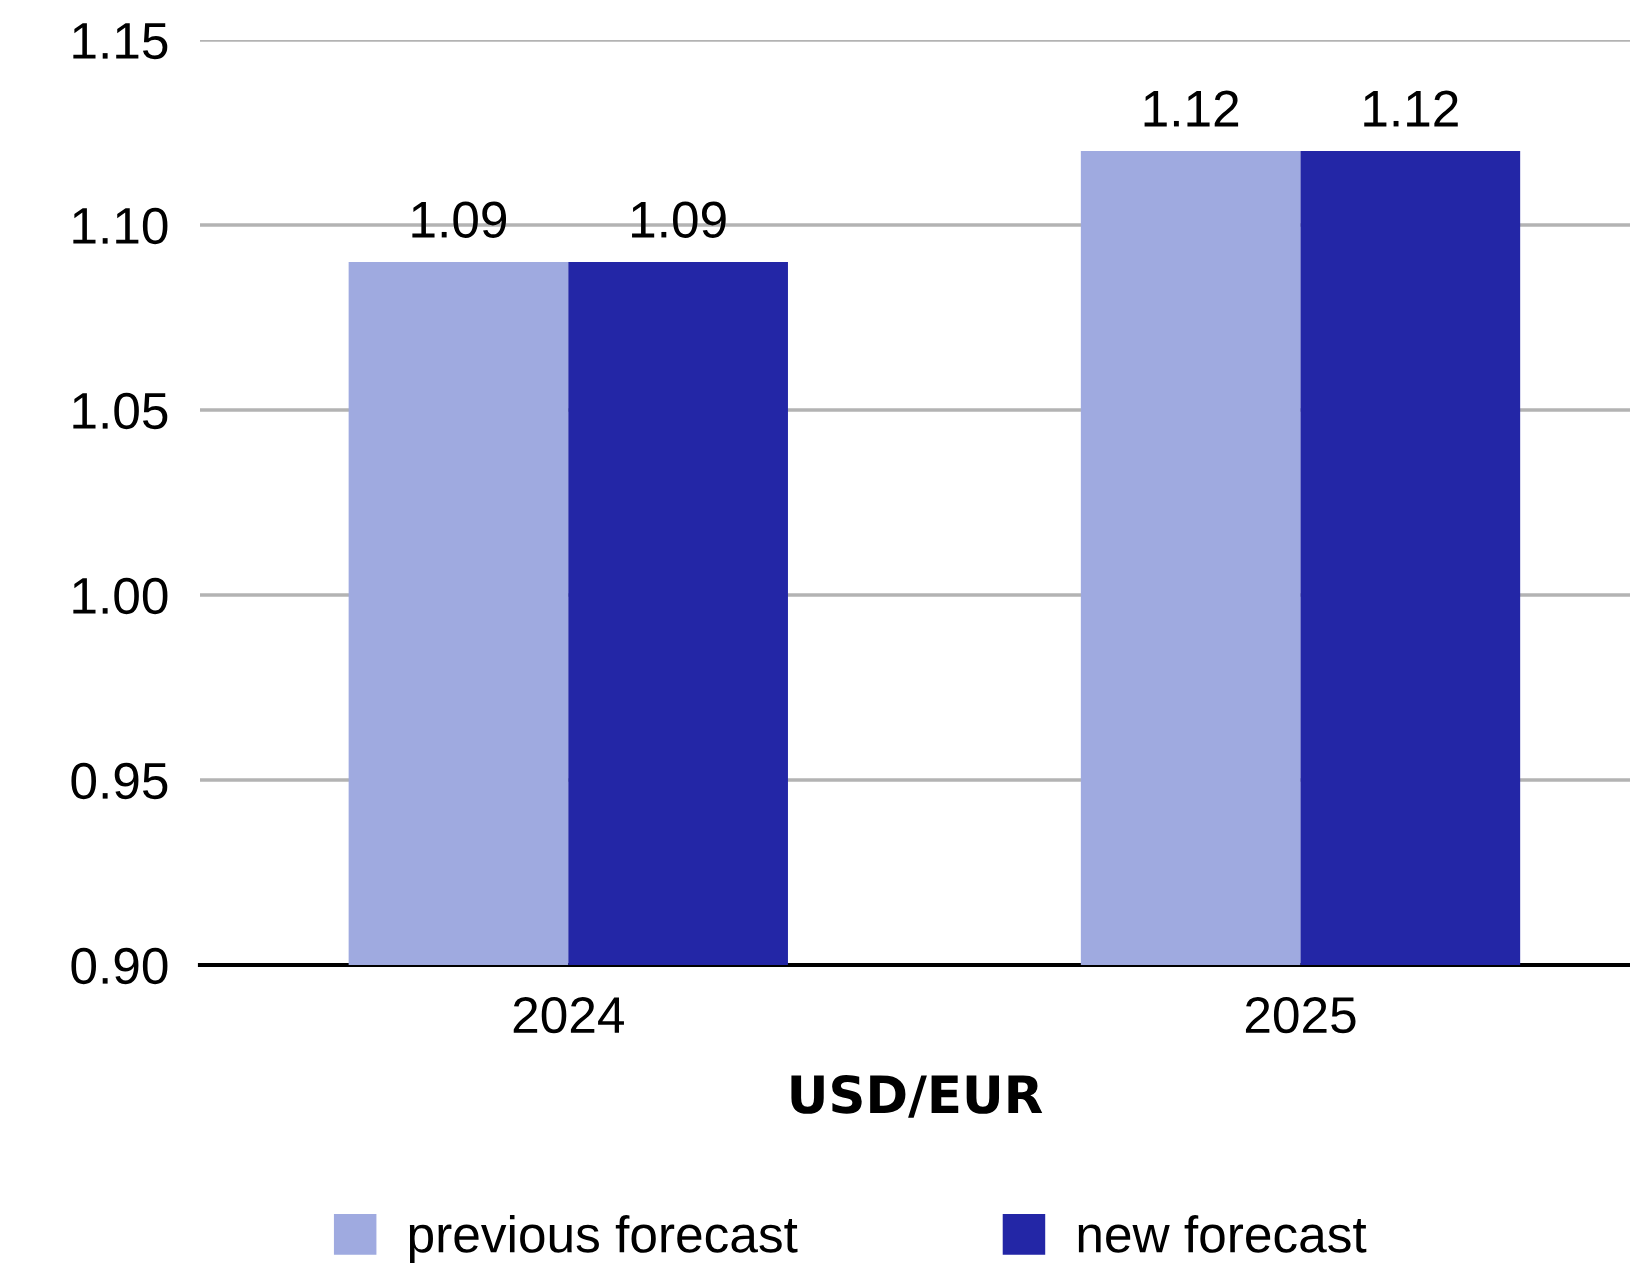  What do you see at coordinates (119, 966) in the screenshot?
I see `y-tick-label: 0.90` at bounding box center [119, 966].